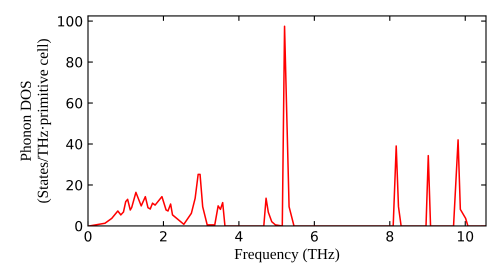 This screenshot has width=500, height=280. I want to click on x-tick-label: 4, so click(239, 236).